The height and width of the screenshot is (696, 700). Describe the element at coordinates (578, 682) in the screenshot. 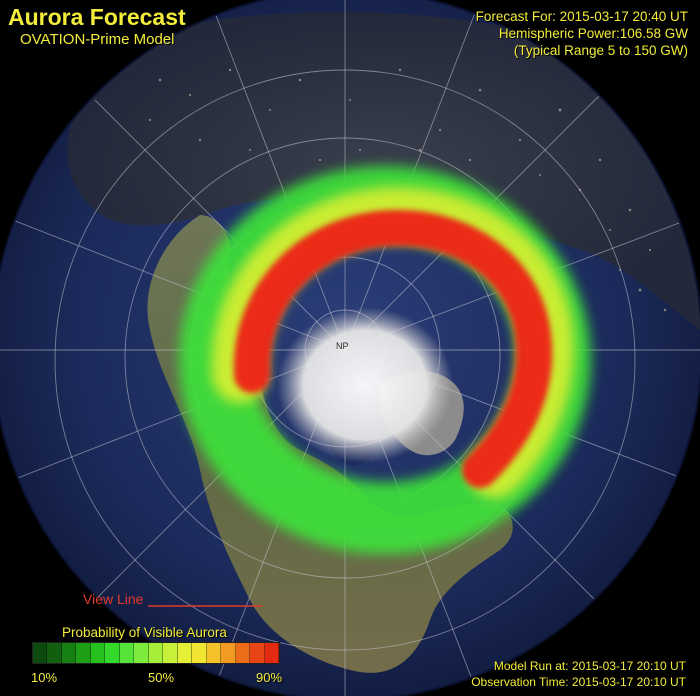

I see `observation-time: Observation Time: 2015-03-17 20:10 UT` at that location.